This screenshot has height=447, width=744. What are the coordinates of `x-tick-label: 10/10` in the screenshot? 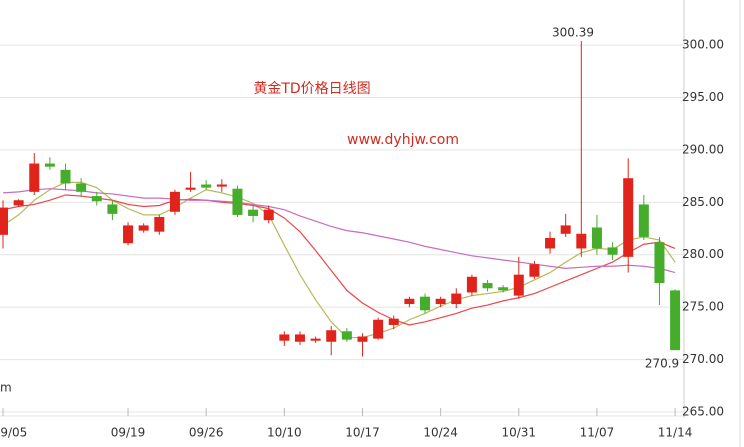 It's located at (284, 433).